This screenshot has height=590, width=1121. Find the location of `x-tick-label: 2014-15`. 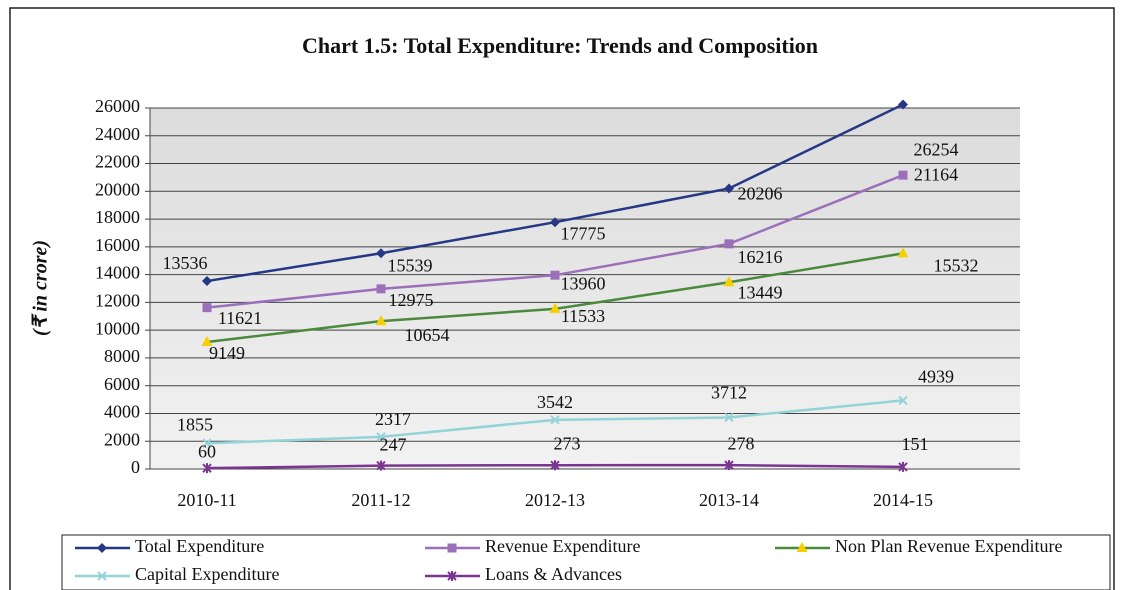

x-tick-label: 2014-15 is located at coordinates (903, 500).